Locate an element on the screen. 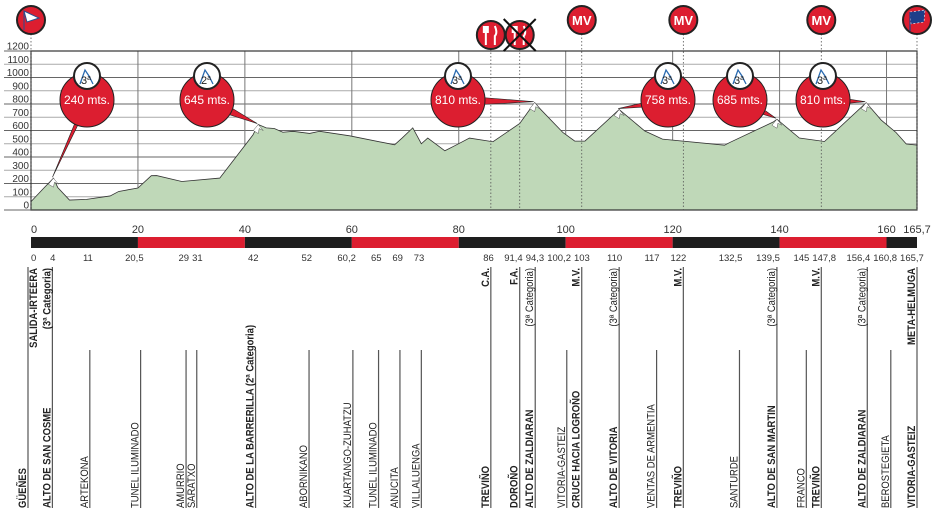 This screenshot has height=515, width=937. climb-marker: 685 mts. 3a is located at coordinates (747, 95).